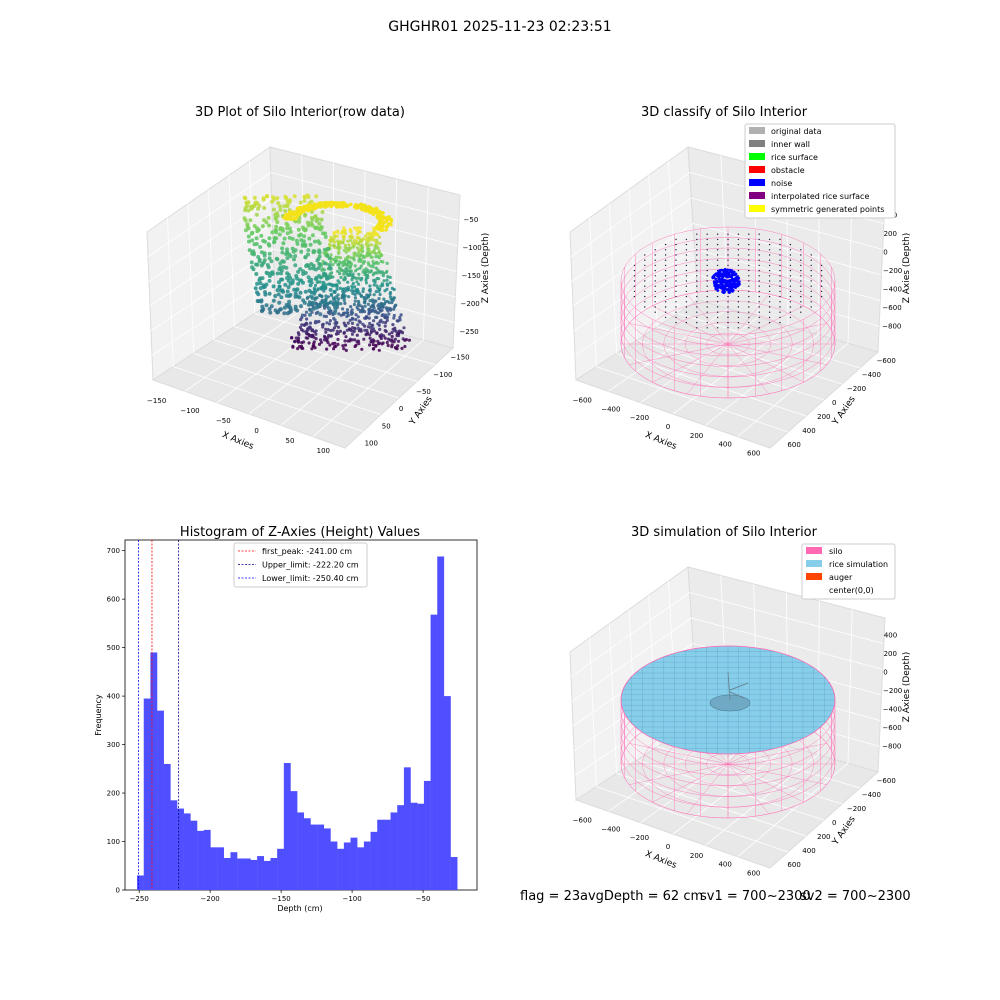  What do you see at coordinates (724, 532) in the screenshot?
I see `simulation-title: 3D simulation of Silo Interior` at bounding box center [724, 532].